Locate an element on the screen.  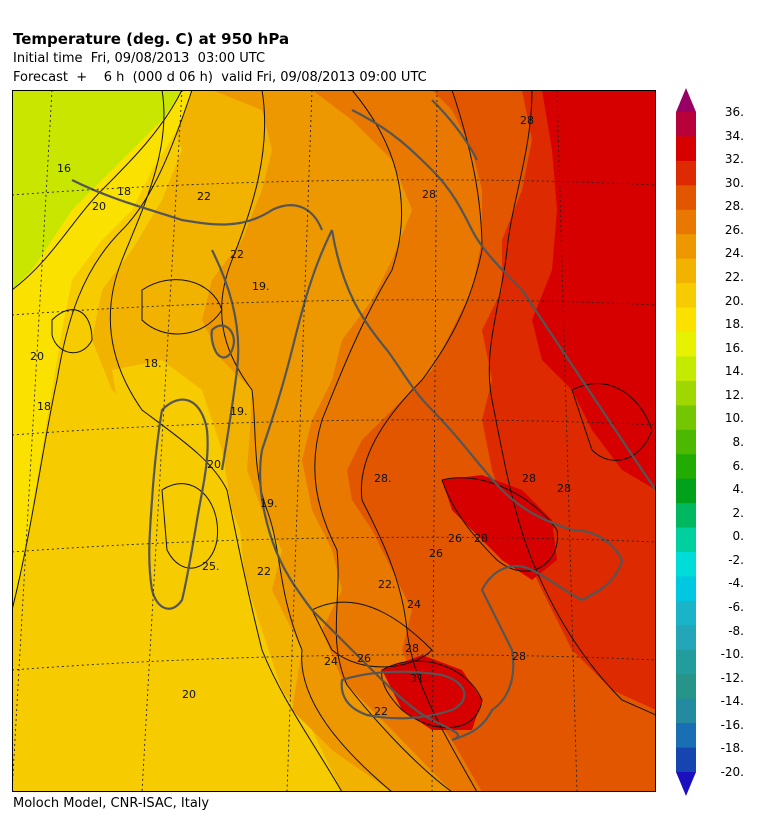
colorbar-tick-label: 16. is located at coordinates (734, 347).